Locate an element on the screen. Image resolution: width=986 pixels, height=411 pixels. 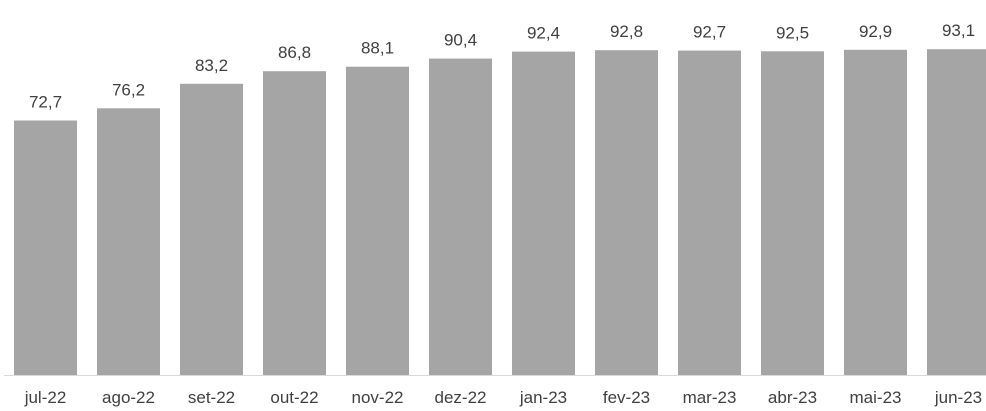
x-tick-label-mar-23: mar-23 is located at coordinates (710, 397).